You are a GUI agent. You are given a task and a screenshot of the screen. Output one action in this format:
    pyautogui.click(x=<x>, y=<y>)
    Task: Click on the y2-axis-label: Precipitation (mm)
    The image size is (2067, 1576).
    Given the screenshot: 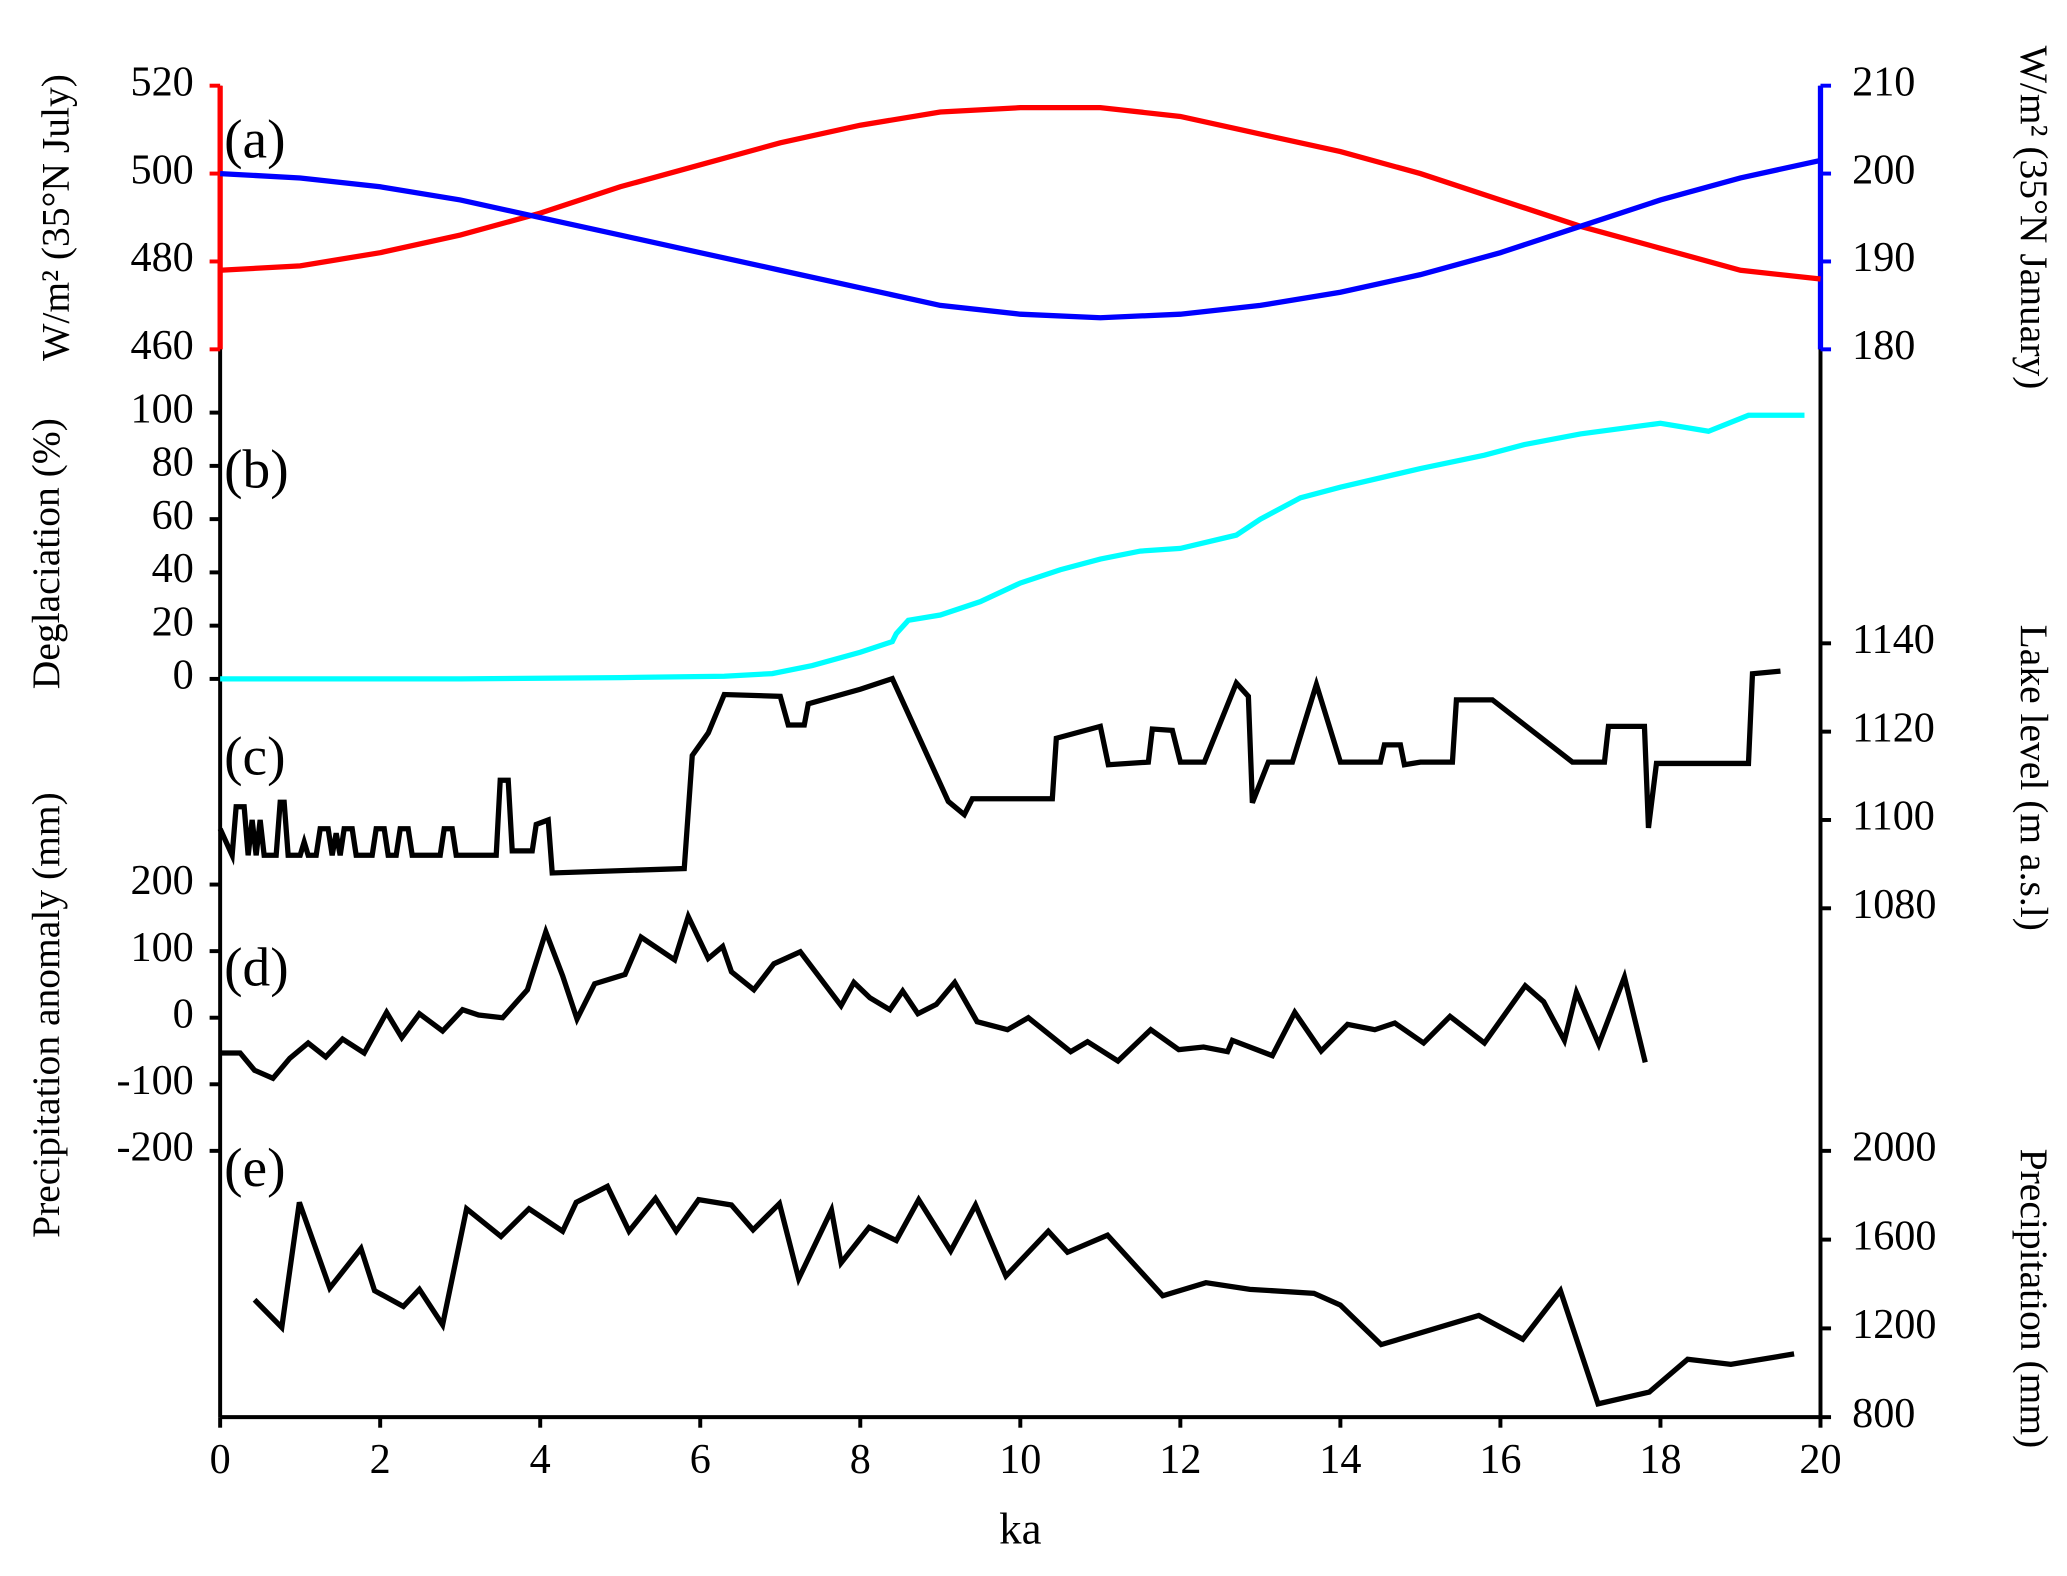 What is the action you would take?
    pyautogui.click(x=2034, y=1299)
    